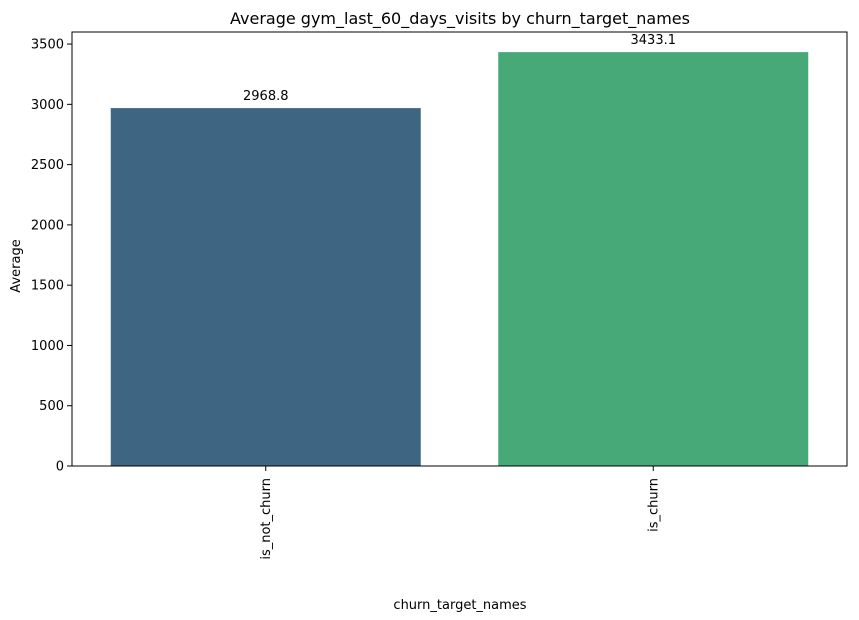 This screenshot has height=620, width=859. What do you see at coordinates (51, 406) in the screenshot?
I see `y-tick-label-500: 500` at bounding box center [51, 406].